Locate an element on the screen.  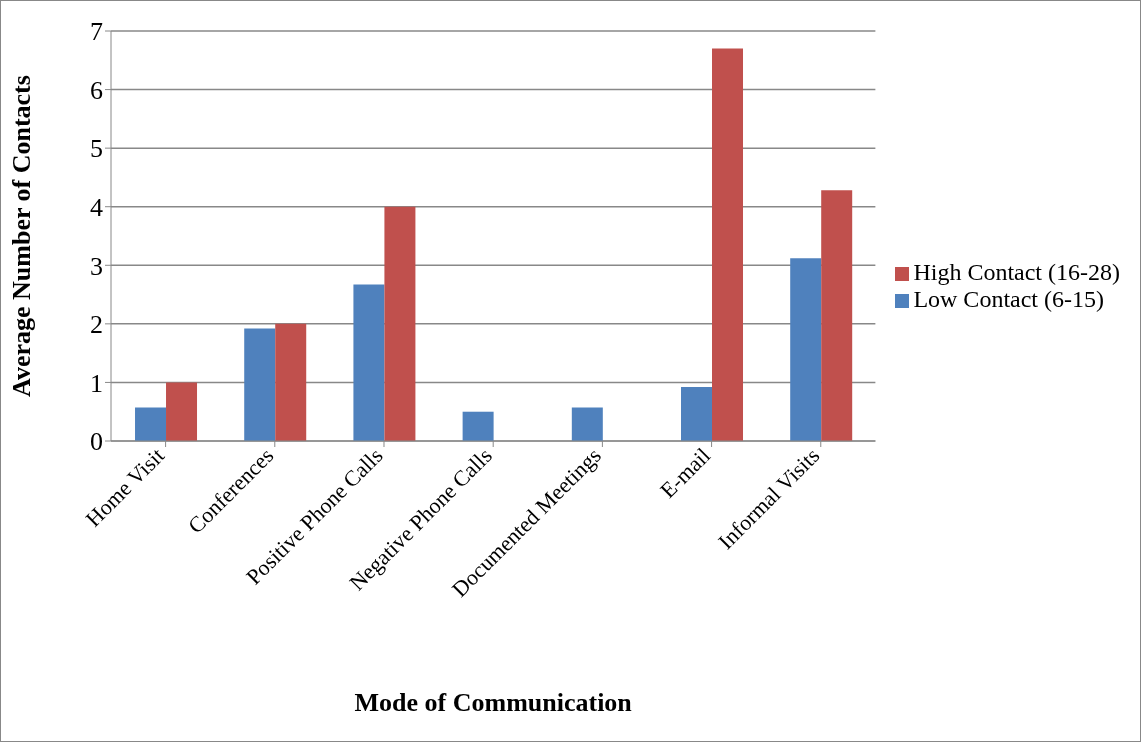
y-tick-label: 6 is located at coordinates (96, 90).